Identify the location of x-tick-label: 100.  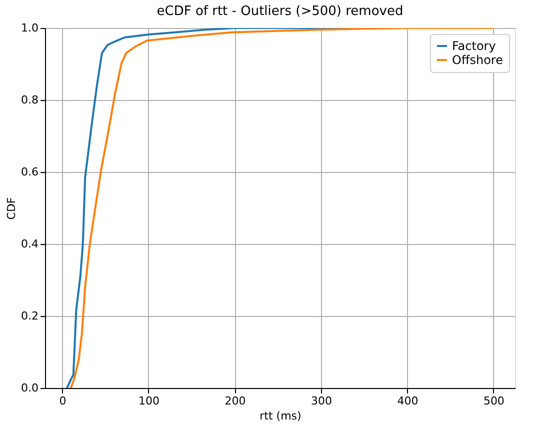
(149, 401).